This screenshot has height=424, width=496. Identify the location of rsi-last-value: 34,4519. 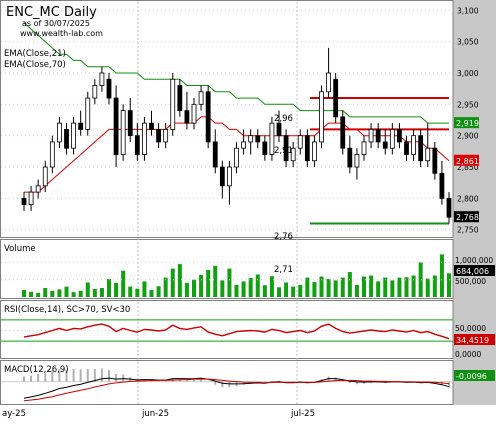
(472, 340).